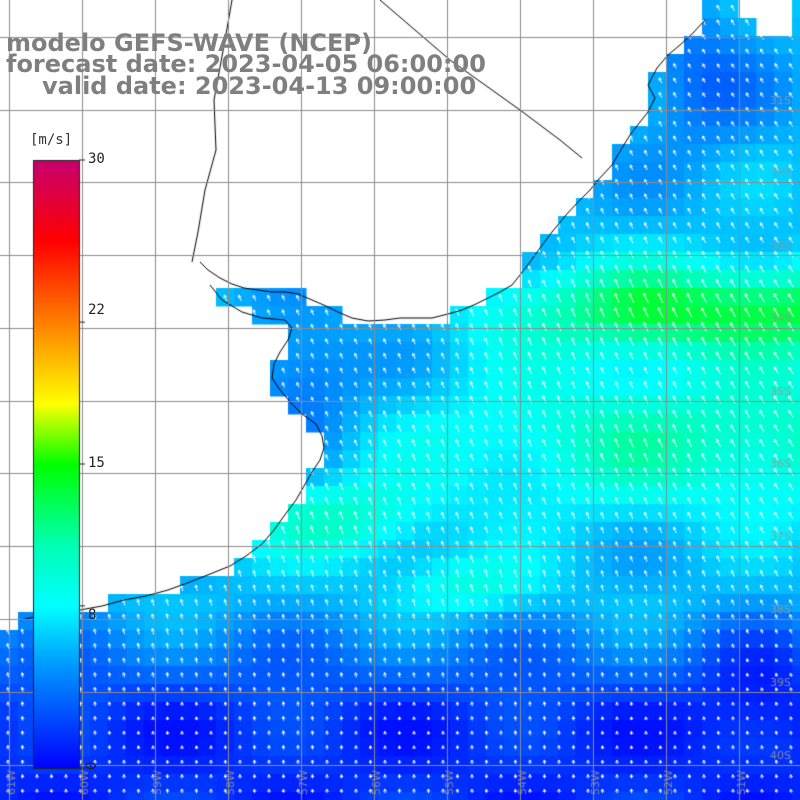 The height and width of the screenshot is (800, 800). What do you see at coordinates (189, 43) in the screenshot?
I see `model-title: modelo GEFS-WAVE (NCEP)` at bounding box center [189, 43].